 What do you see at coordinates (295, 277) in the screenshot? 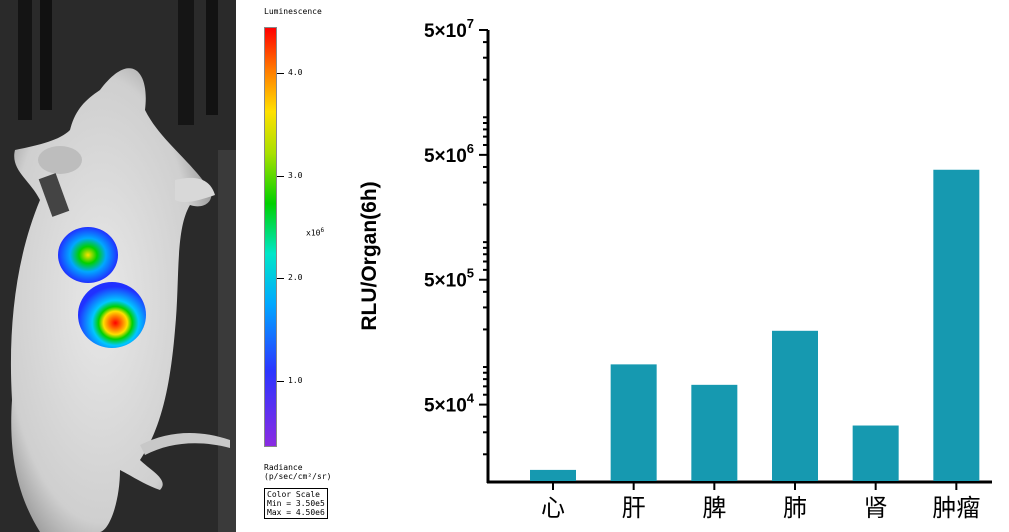
I see `scale-tick-label: 2.0` at bounding box center [295, 277].